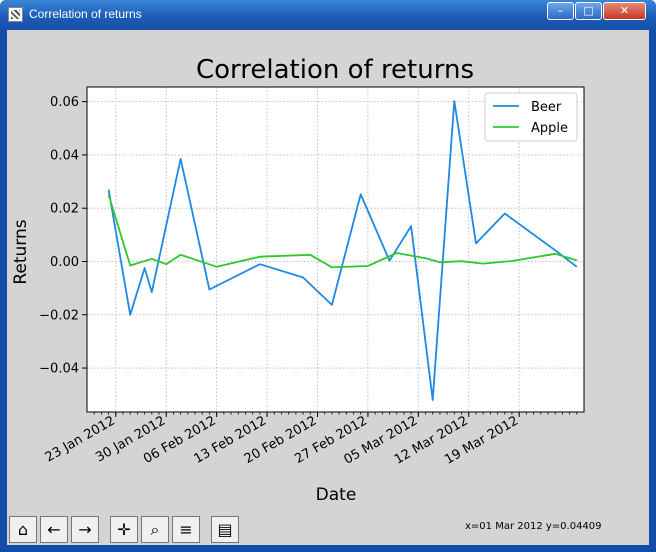 The image size is (656, 552). What do you see at coordinates (64, 102) in the screenshot?
I see `y-tick-label: 0.06` at bounding box center [64, 102].